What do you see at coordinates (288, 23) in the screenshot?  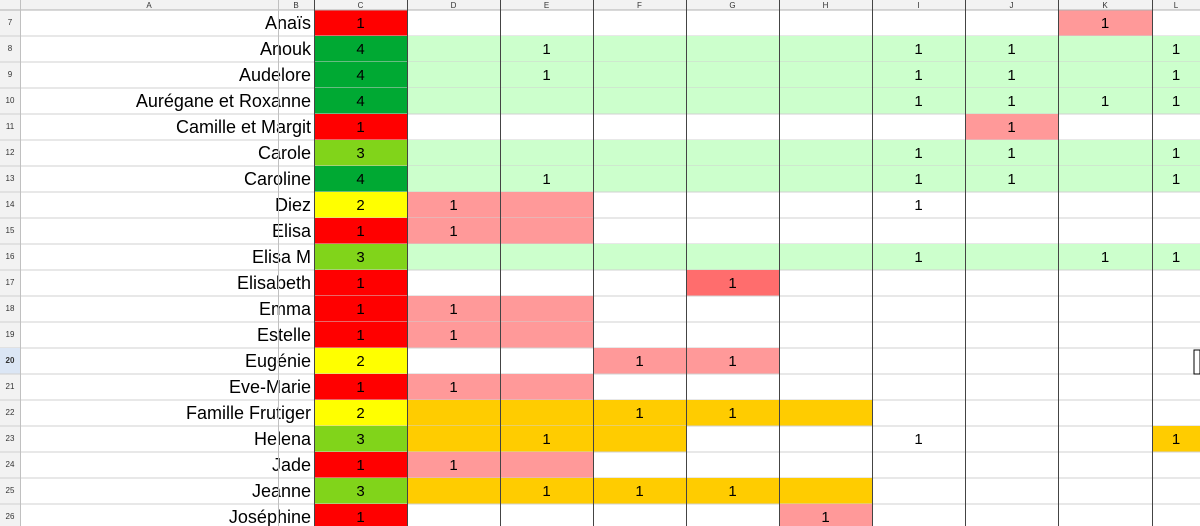 I see `name-cell: Anaïs` at bounding box center [288, 23].